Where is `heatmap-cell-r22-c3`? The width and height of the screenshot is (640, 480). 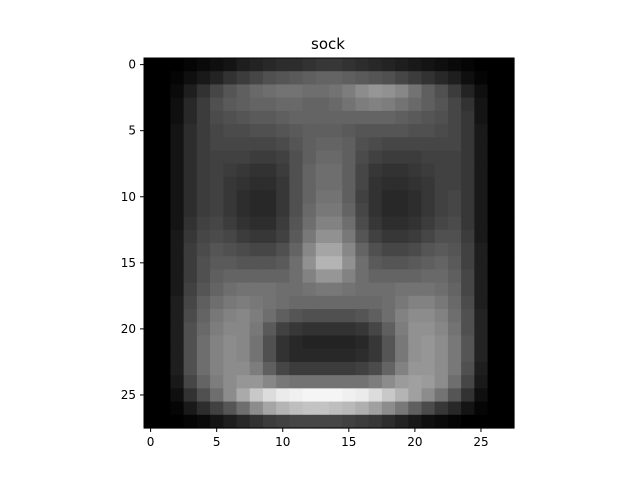 heatmap-cell-r22-c3 is located at coordinates (190, 355).